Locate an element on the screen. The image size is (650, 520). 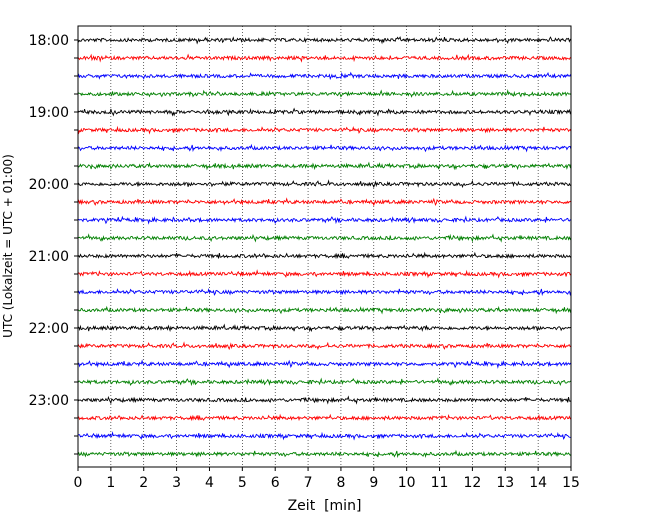
x-tick-label: 2 is located at coordinates (143, 483).